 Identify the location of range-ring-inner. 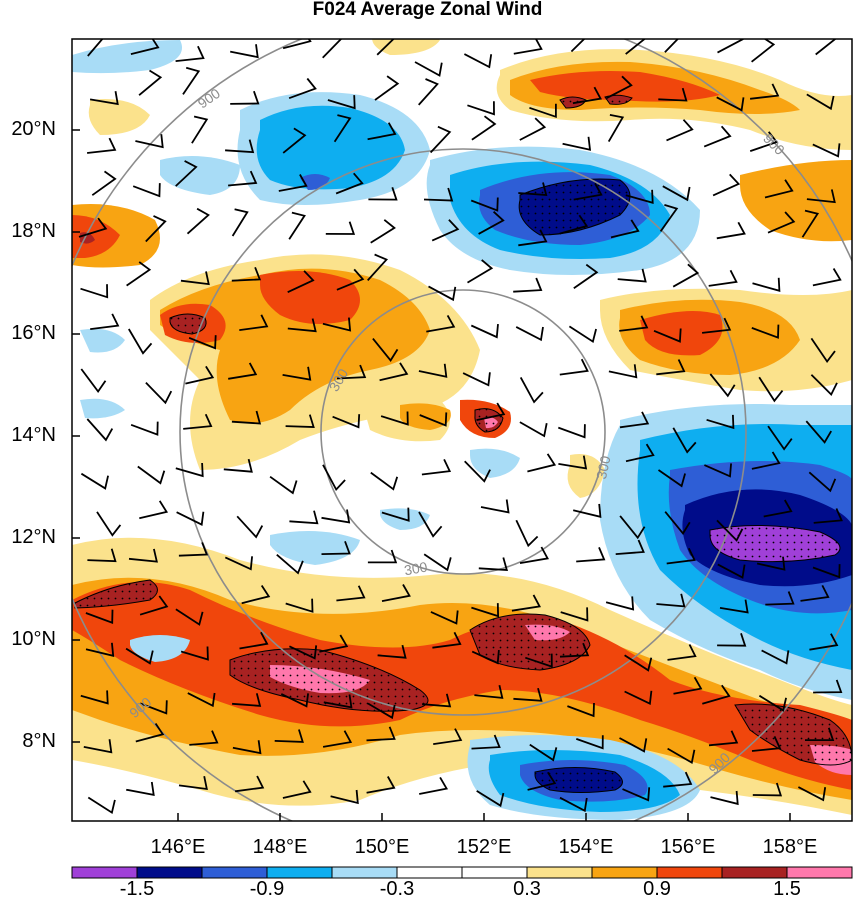
(463, 432).